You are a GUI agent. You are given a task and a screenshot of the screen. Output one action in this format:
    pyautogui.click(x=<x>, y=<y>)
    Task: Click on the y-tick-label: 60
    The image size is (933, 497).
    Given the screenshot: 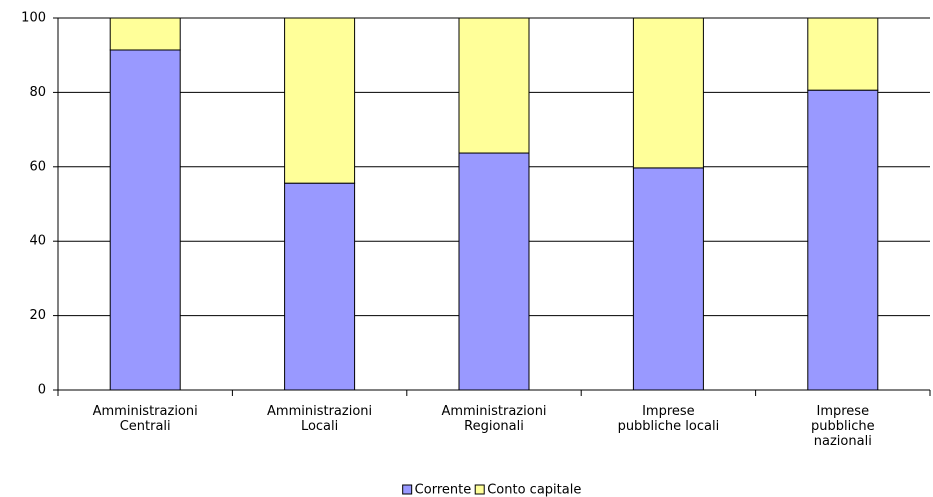 What is the action you would take?
    pyautogui.click(x=37, y=166)
    